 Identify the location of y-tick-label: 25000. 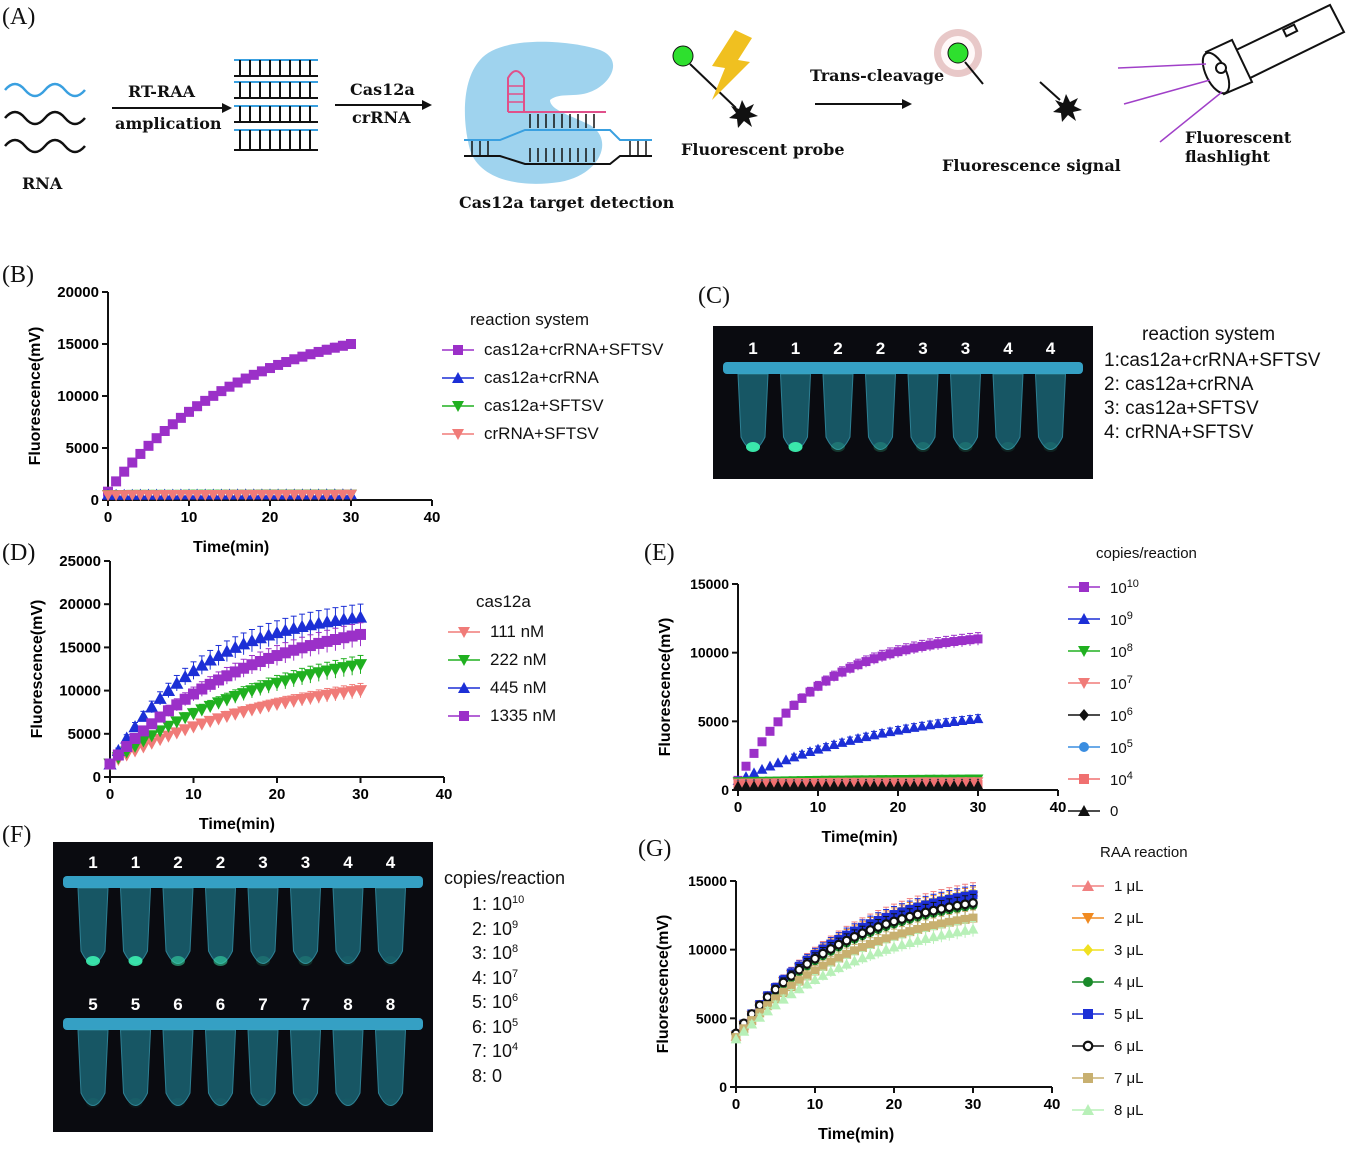
(80, 561).